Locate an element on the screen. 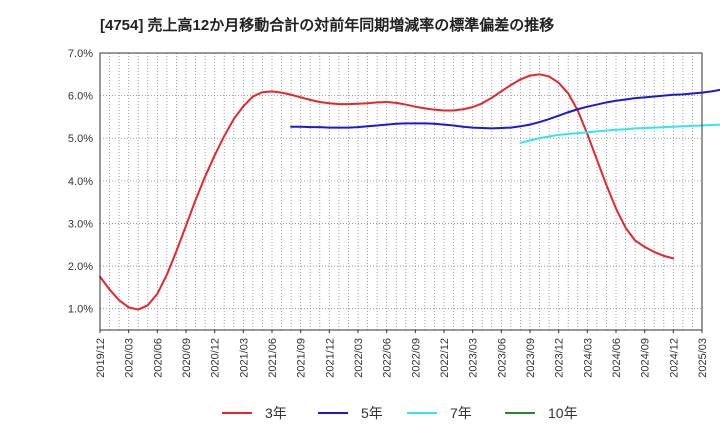 The width and height of the screenshot is (720, 440). x-tick-label: 2025/03 is located at coordinates (703, 358).